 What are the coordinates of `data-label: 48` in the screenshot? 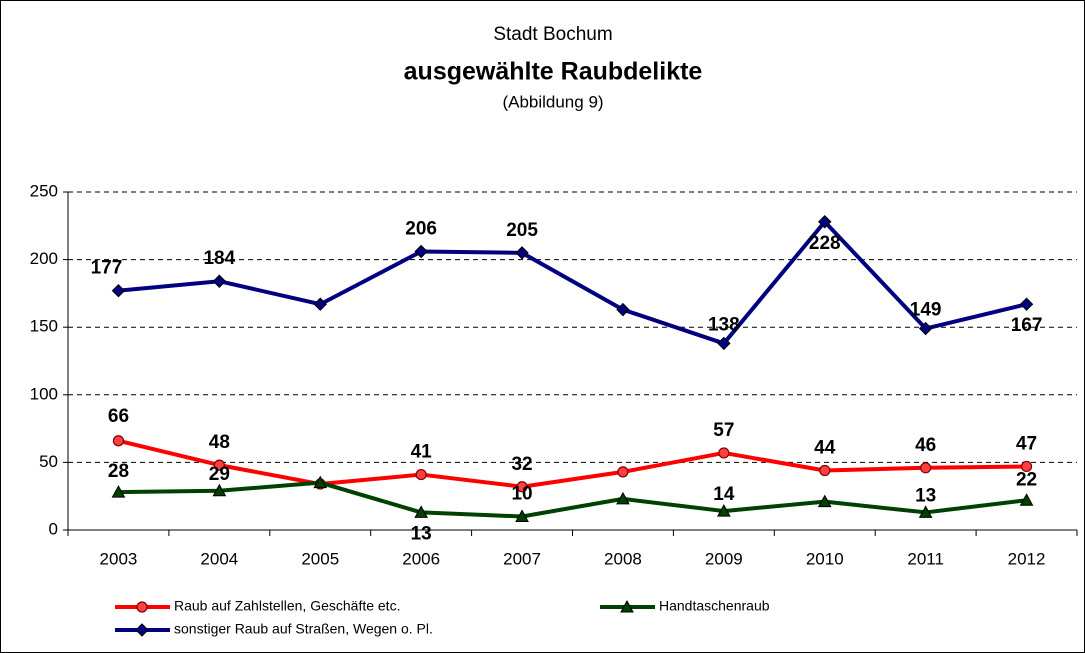 It's located at (219, 442).